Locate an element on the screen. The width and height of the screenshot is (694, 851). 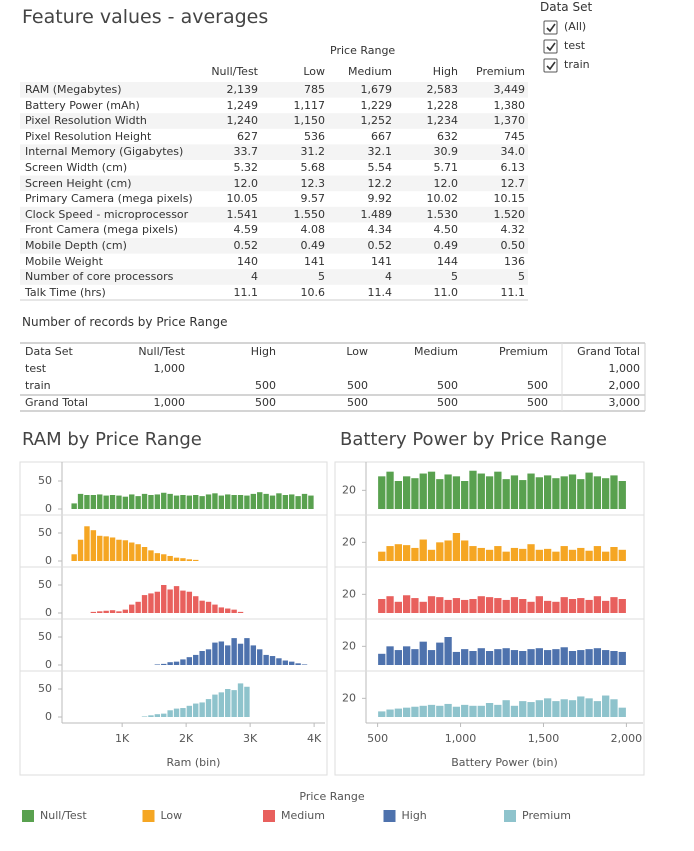
x-tick-label: 4K is located at coordinates (314, 738).